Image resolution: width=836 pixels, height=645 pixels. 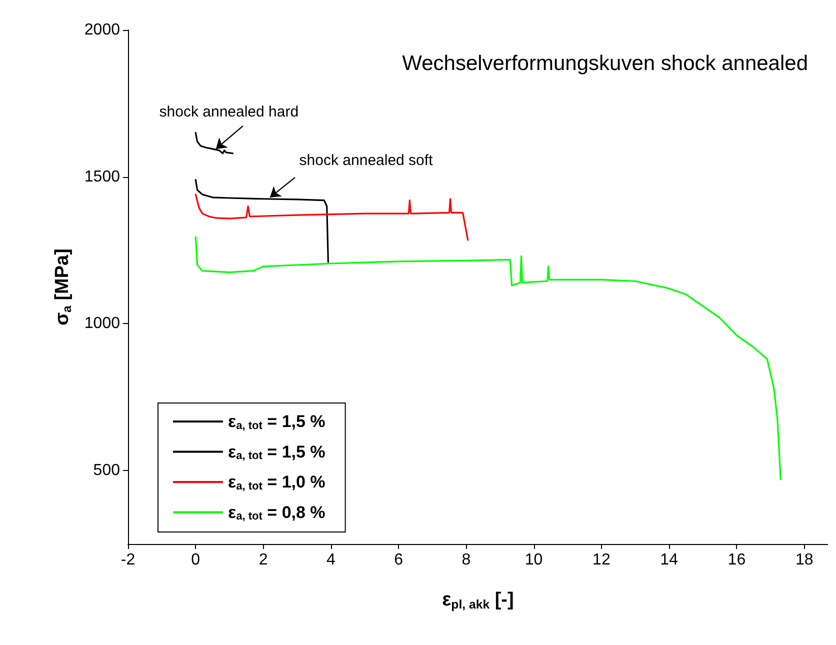 What do you see at coordinates (737, 560) in the screenshot?
I see `x-tick-label: 16` at bounding box center [737, 560].